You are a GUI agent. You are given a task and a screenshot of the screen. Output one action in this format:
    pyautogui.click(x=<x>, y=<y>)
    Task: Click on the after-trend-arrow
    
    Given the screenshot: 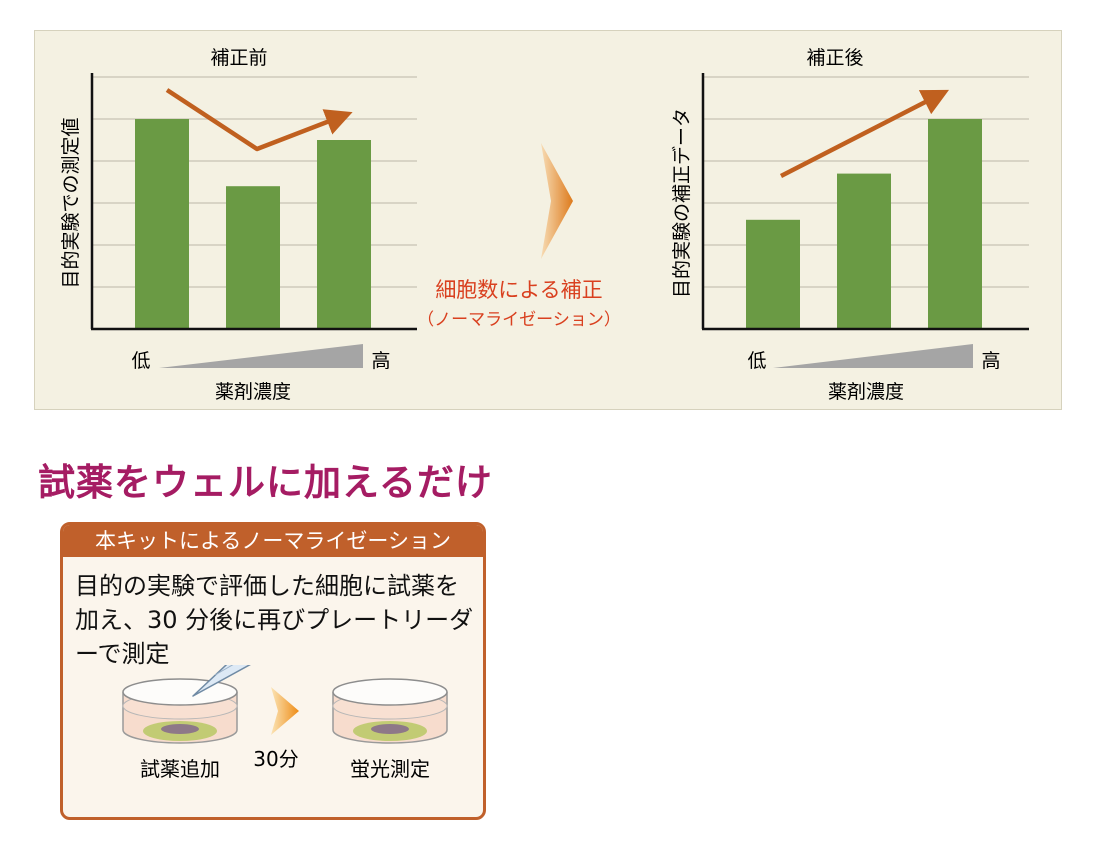 What is the action you would take?
    pyautogui.click(x=864, y=134)
    